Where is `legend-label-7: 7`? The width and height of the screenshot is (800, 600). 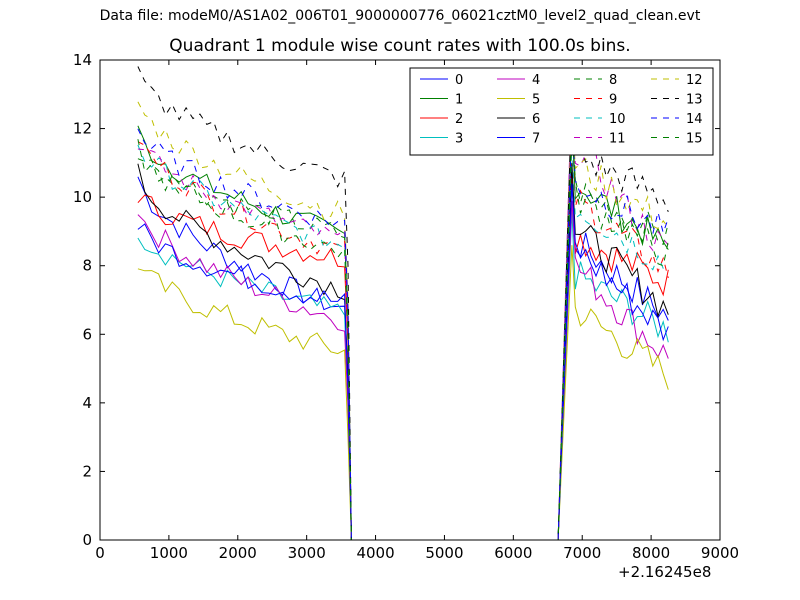 legend-label-7: 7 is located at coordinates (536, 139).